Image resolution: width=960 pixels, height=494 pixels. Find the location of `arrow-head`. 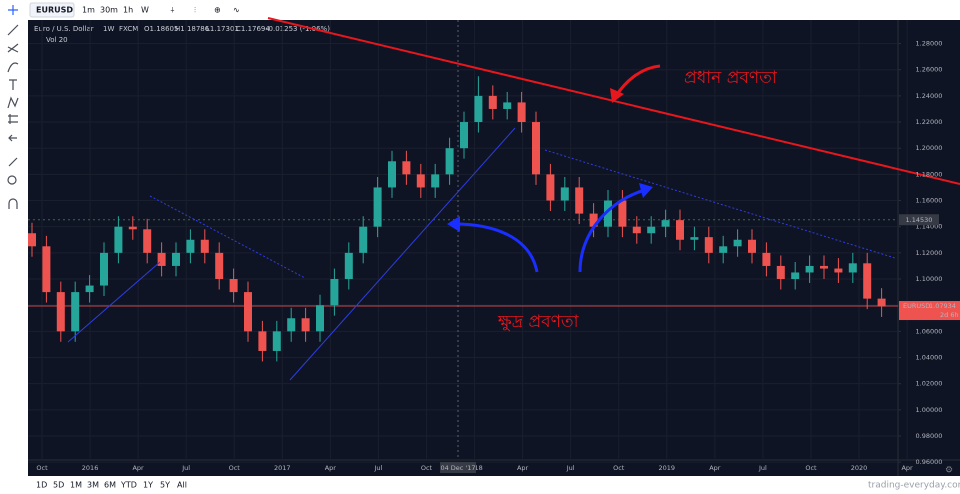

arrow-head is located at coordinates (453, 224).